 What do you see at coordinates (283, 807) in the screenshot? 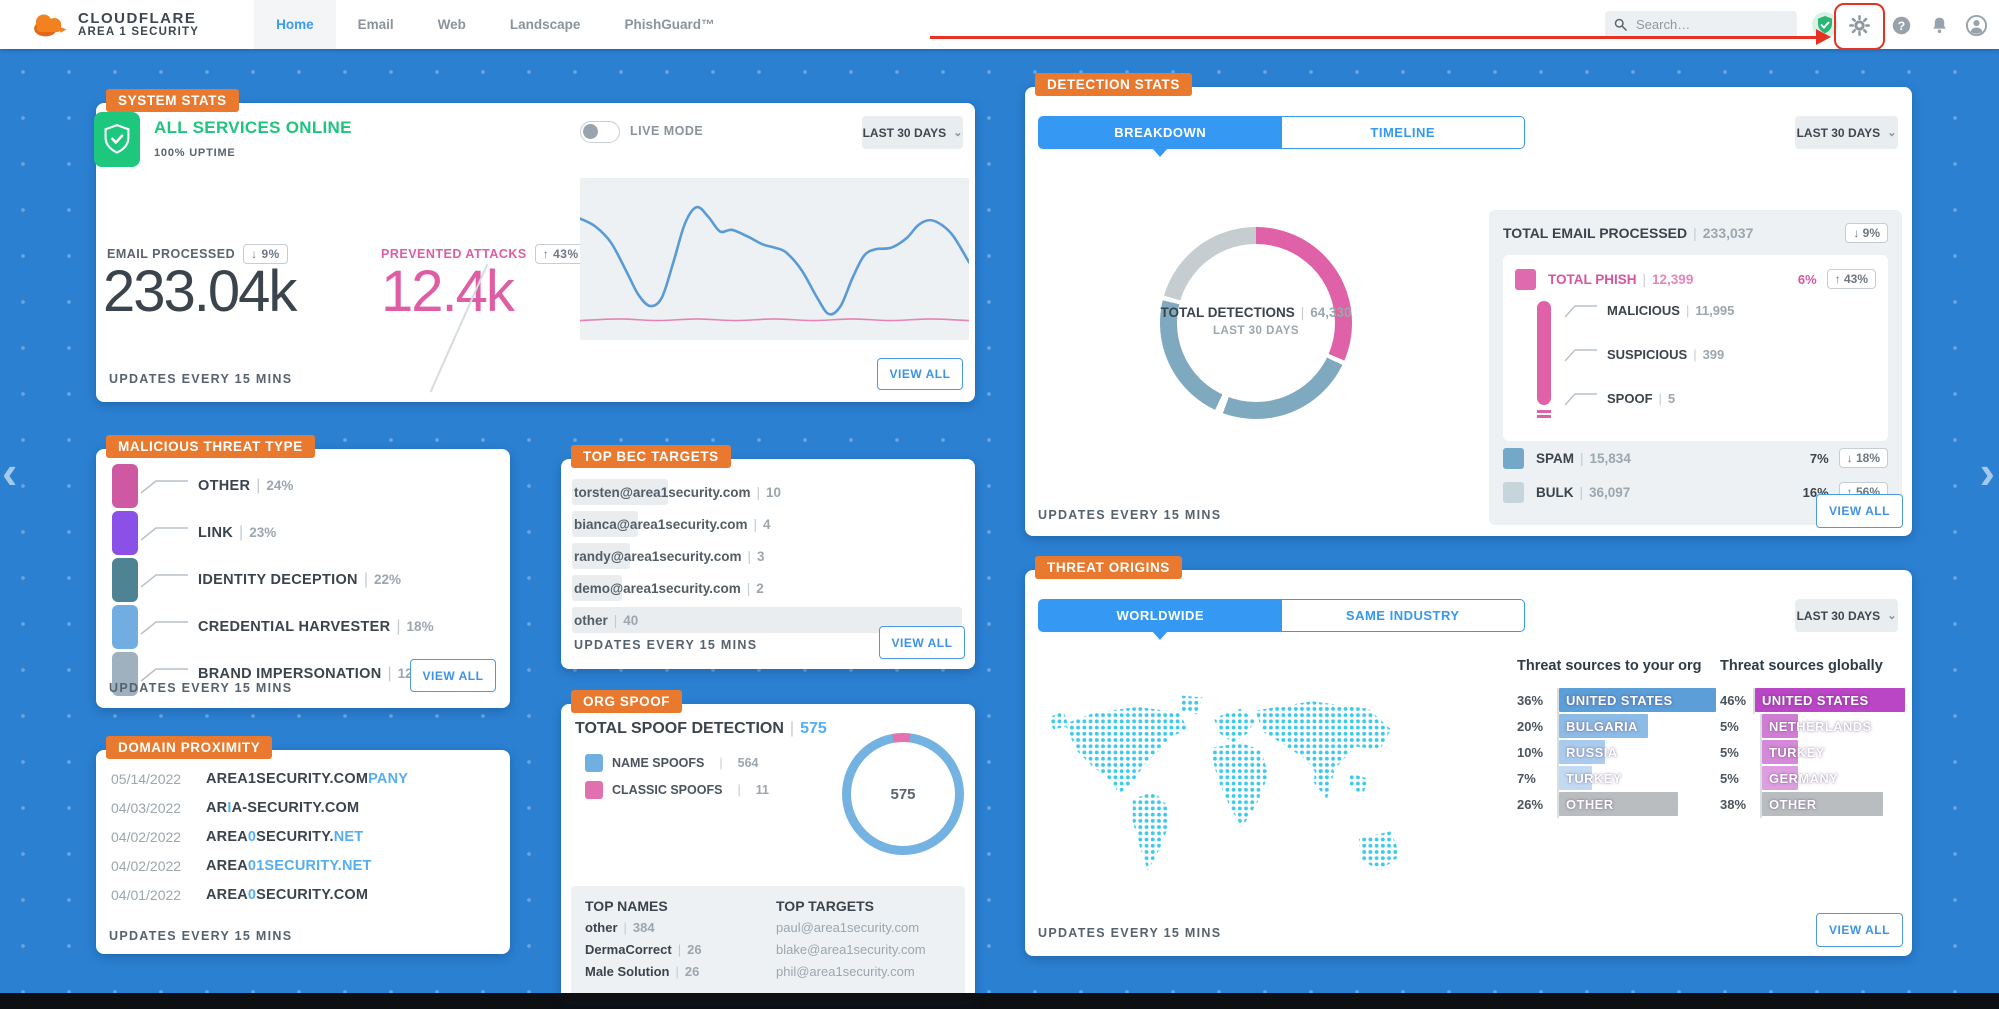
I see `domain-name: ARIA-SECURITY.COM` at bounding box center [283, 807].